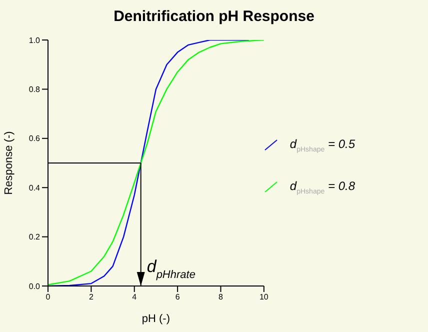  What do you see at coordinates (34, 187) in the screenshot?
I see `y-tick-label: 0.4` at bounding box center [34, 187].